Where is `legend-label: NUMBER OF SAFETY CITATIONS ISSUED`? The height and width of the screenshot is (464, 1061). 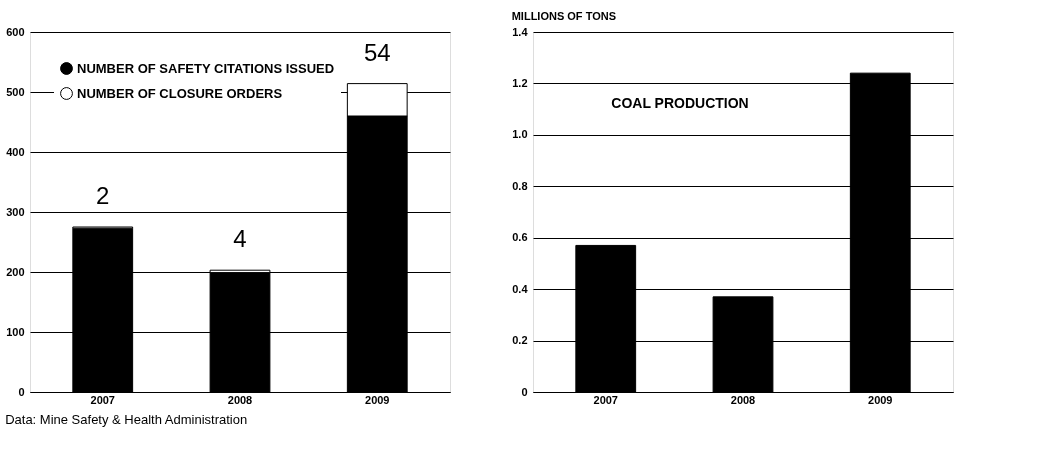 legend-label: NUMBER OF SAFETY CITATIONS ISSUED is located at coordinates (206, 68).